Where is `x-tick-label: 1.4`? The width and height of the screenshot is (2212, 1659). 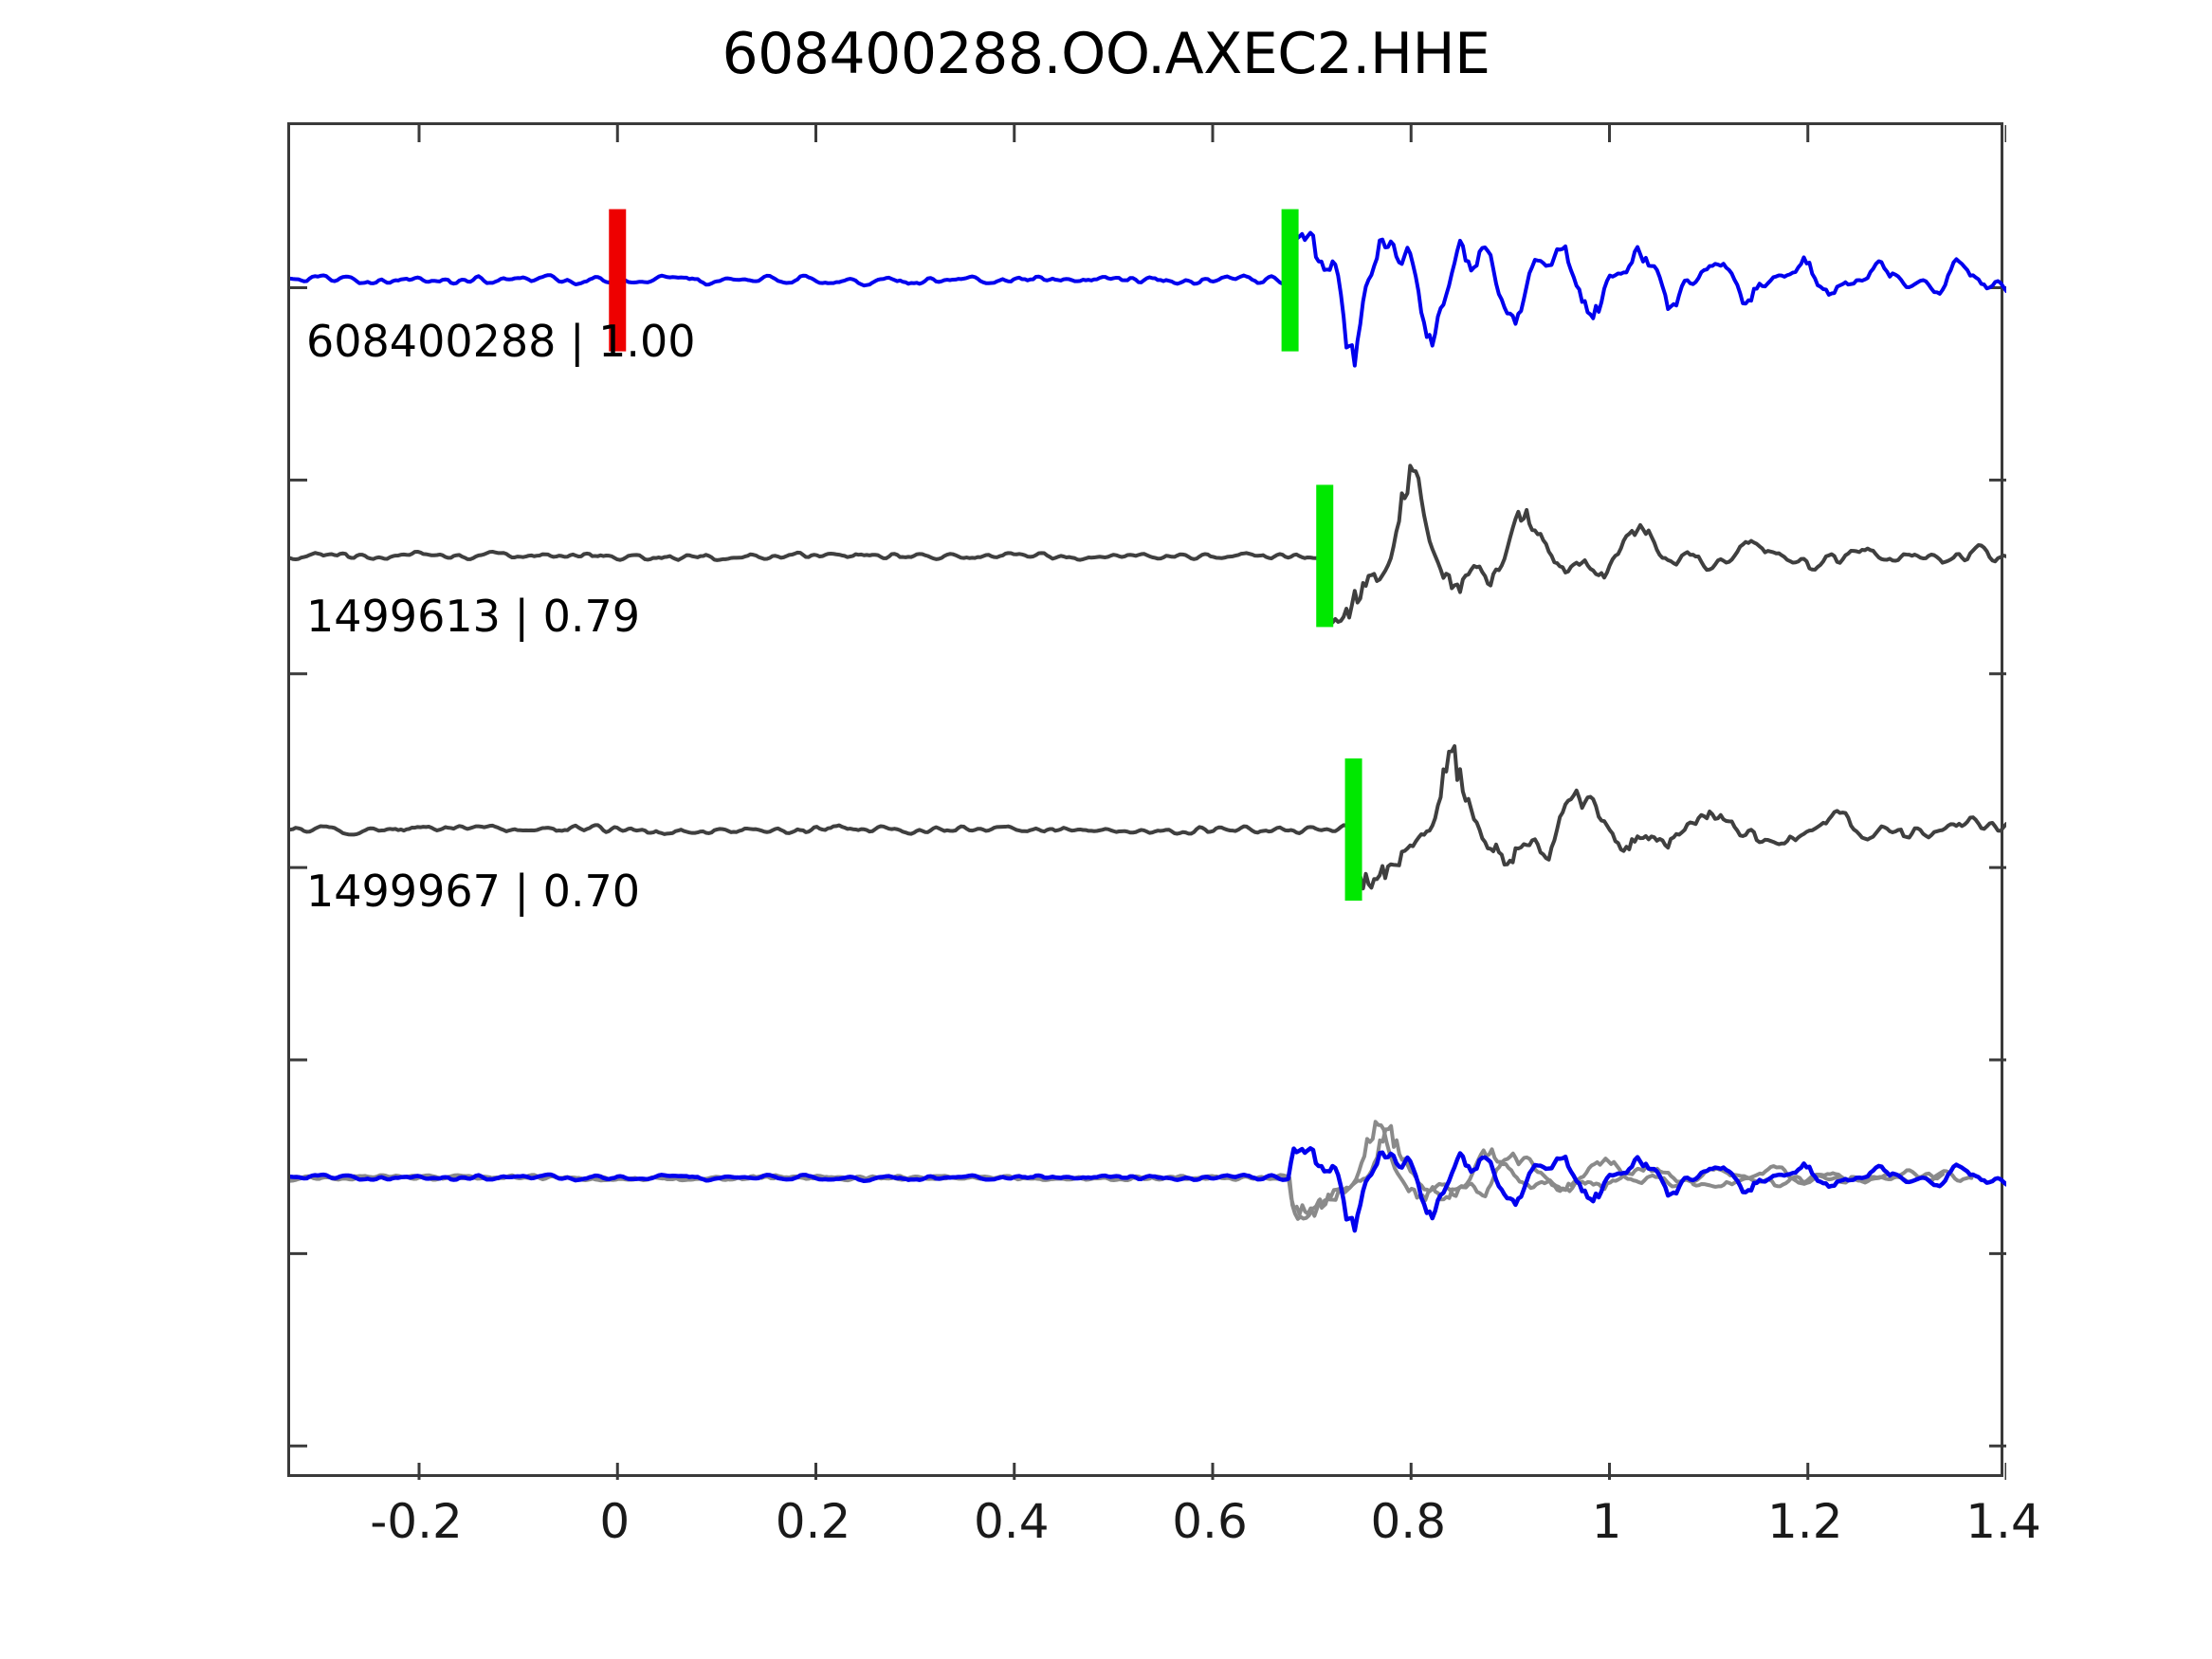
x-tick-label: 1.4 is located at coordinates (2003, 1521).